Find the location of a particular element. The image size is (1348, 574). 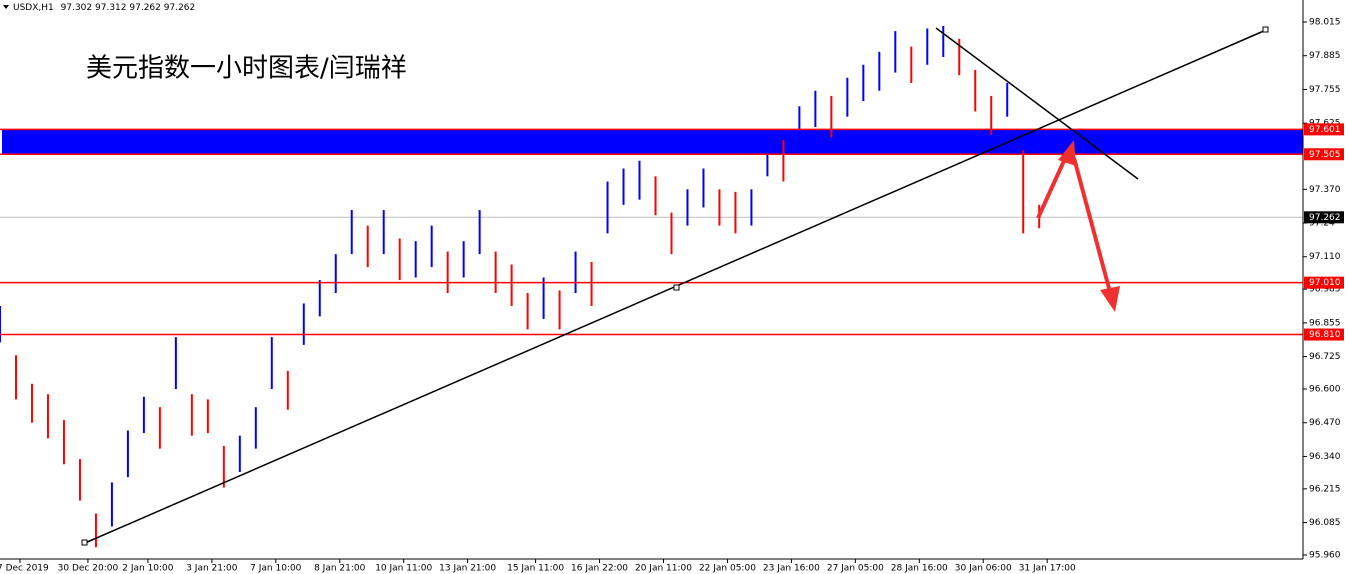

y-tick-label: 96.215 is located at coordinates (1325, 489).